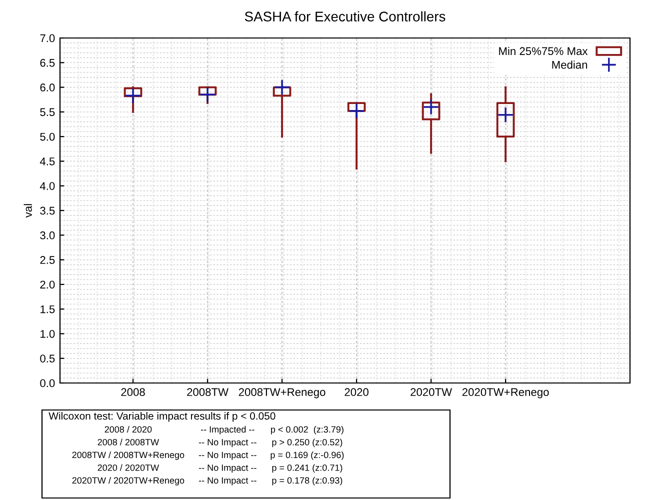 The image size is (663, 500). What do you see at coordinates (307, 468) in the screenshot?
I see `text: p = 0.241 (z:0.71)` at bounding box center [307, 468].